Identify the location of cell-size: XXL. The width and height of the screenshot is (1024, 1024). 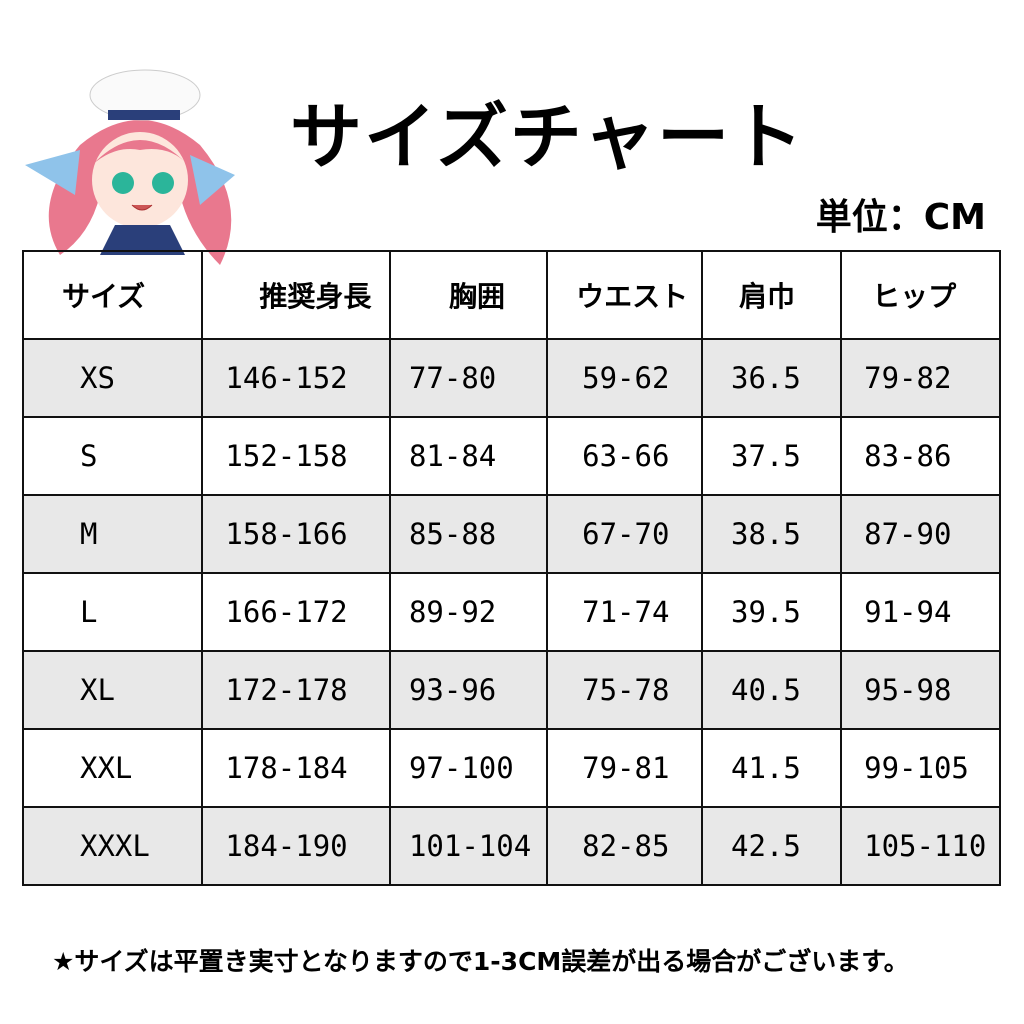
(112, 768).